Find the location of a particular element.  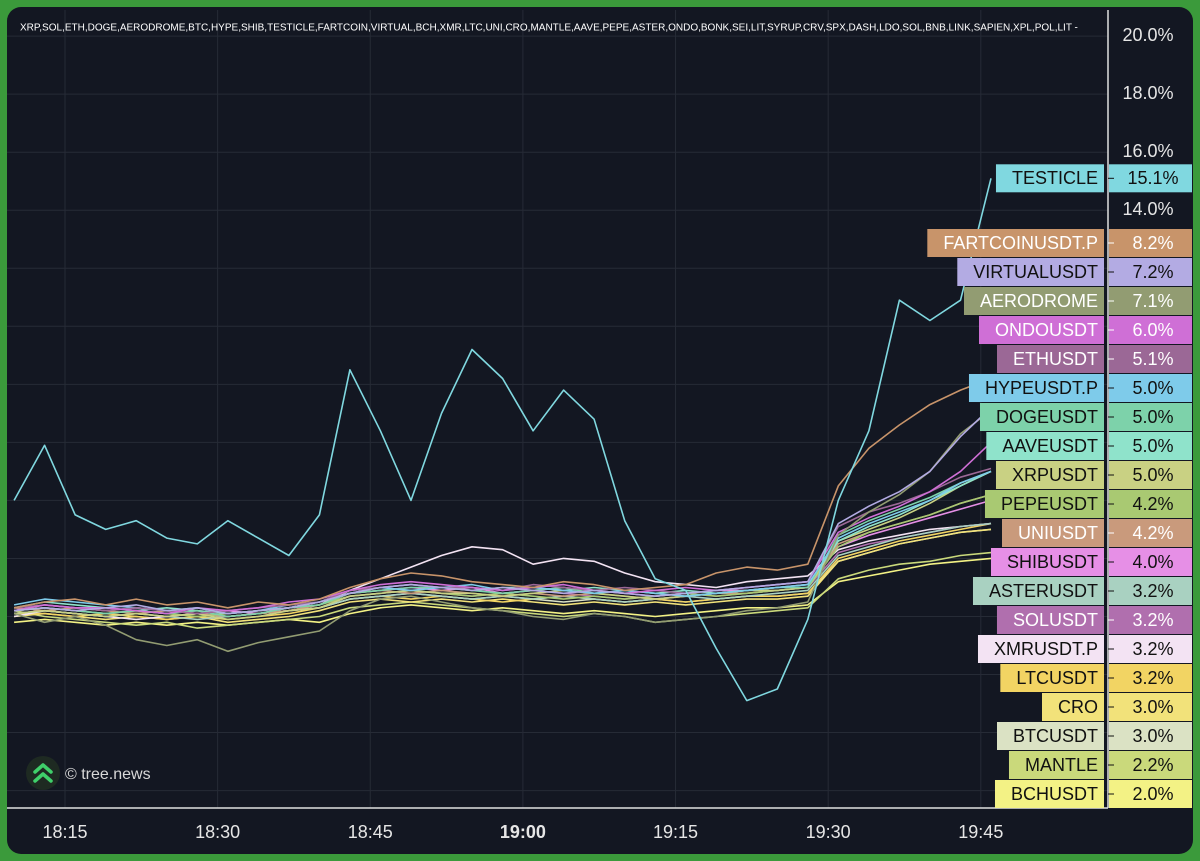

legend-label: TESTICLE is located at coordinates (1055, 178).